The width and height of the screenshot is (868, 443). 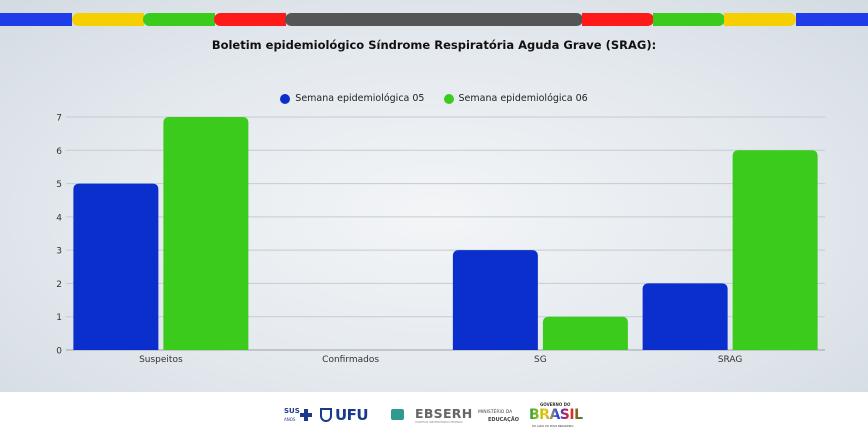 I want to click on y-tick-label: 3, so click(x=59, y=252).